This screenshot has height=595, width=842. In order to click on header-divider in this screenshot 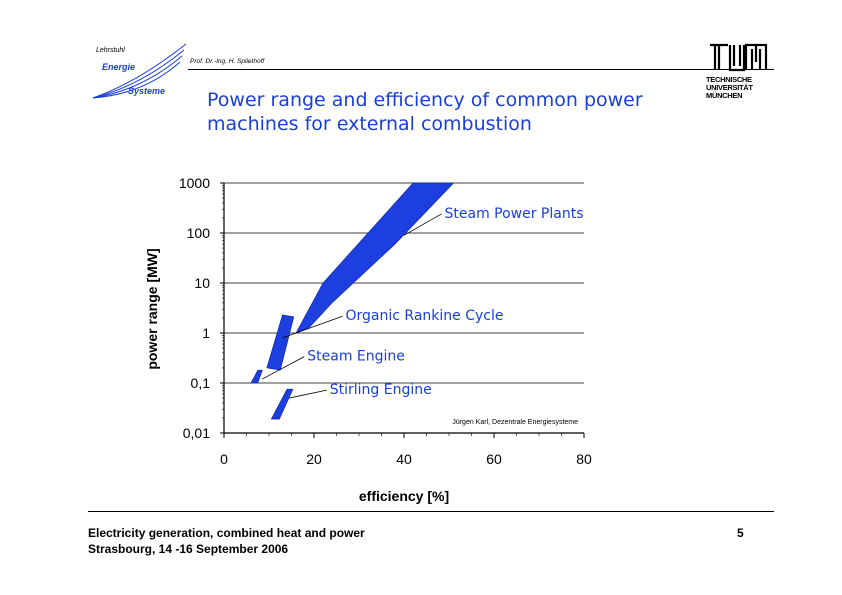, I will do `click(481, 69)`.